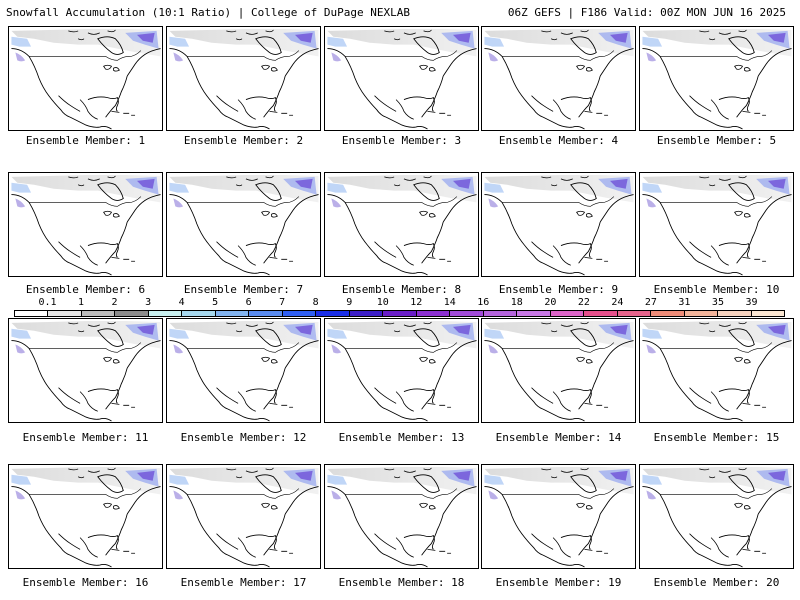  I want to click on ensemble-member-caption-17: Ensemble Member: 17, so click(243, 582).